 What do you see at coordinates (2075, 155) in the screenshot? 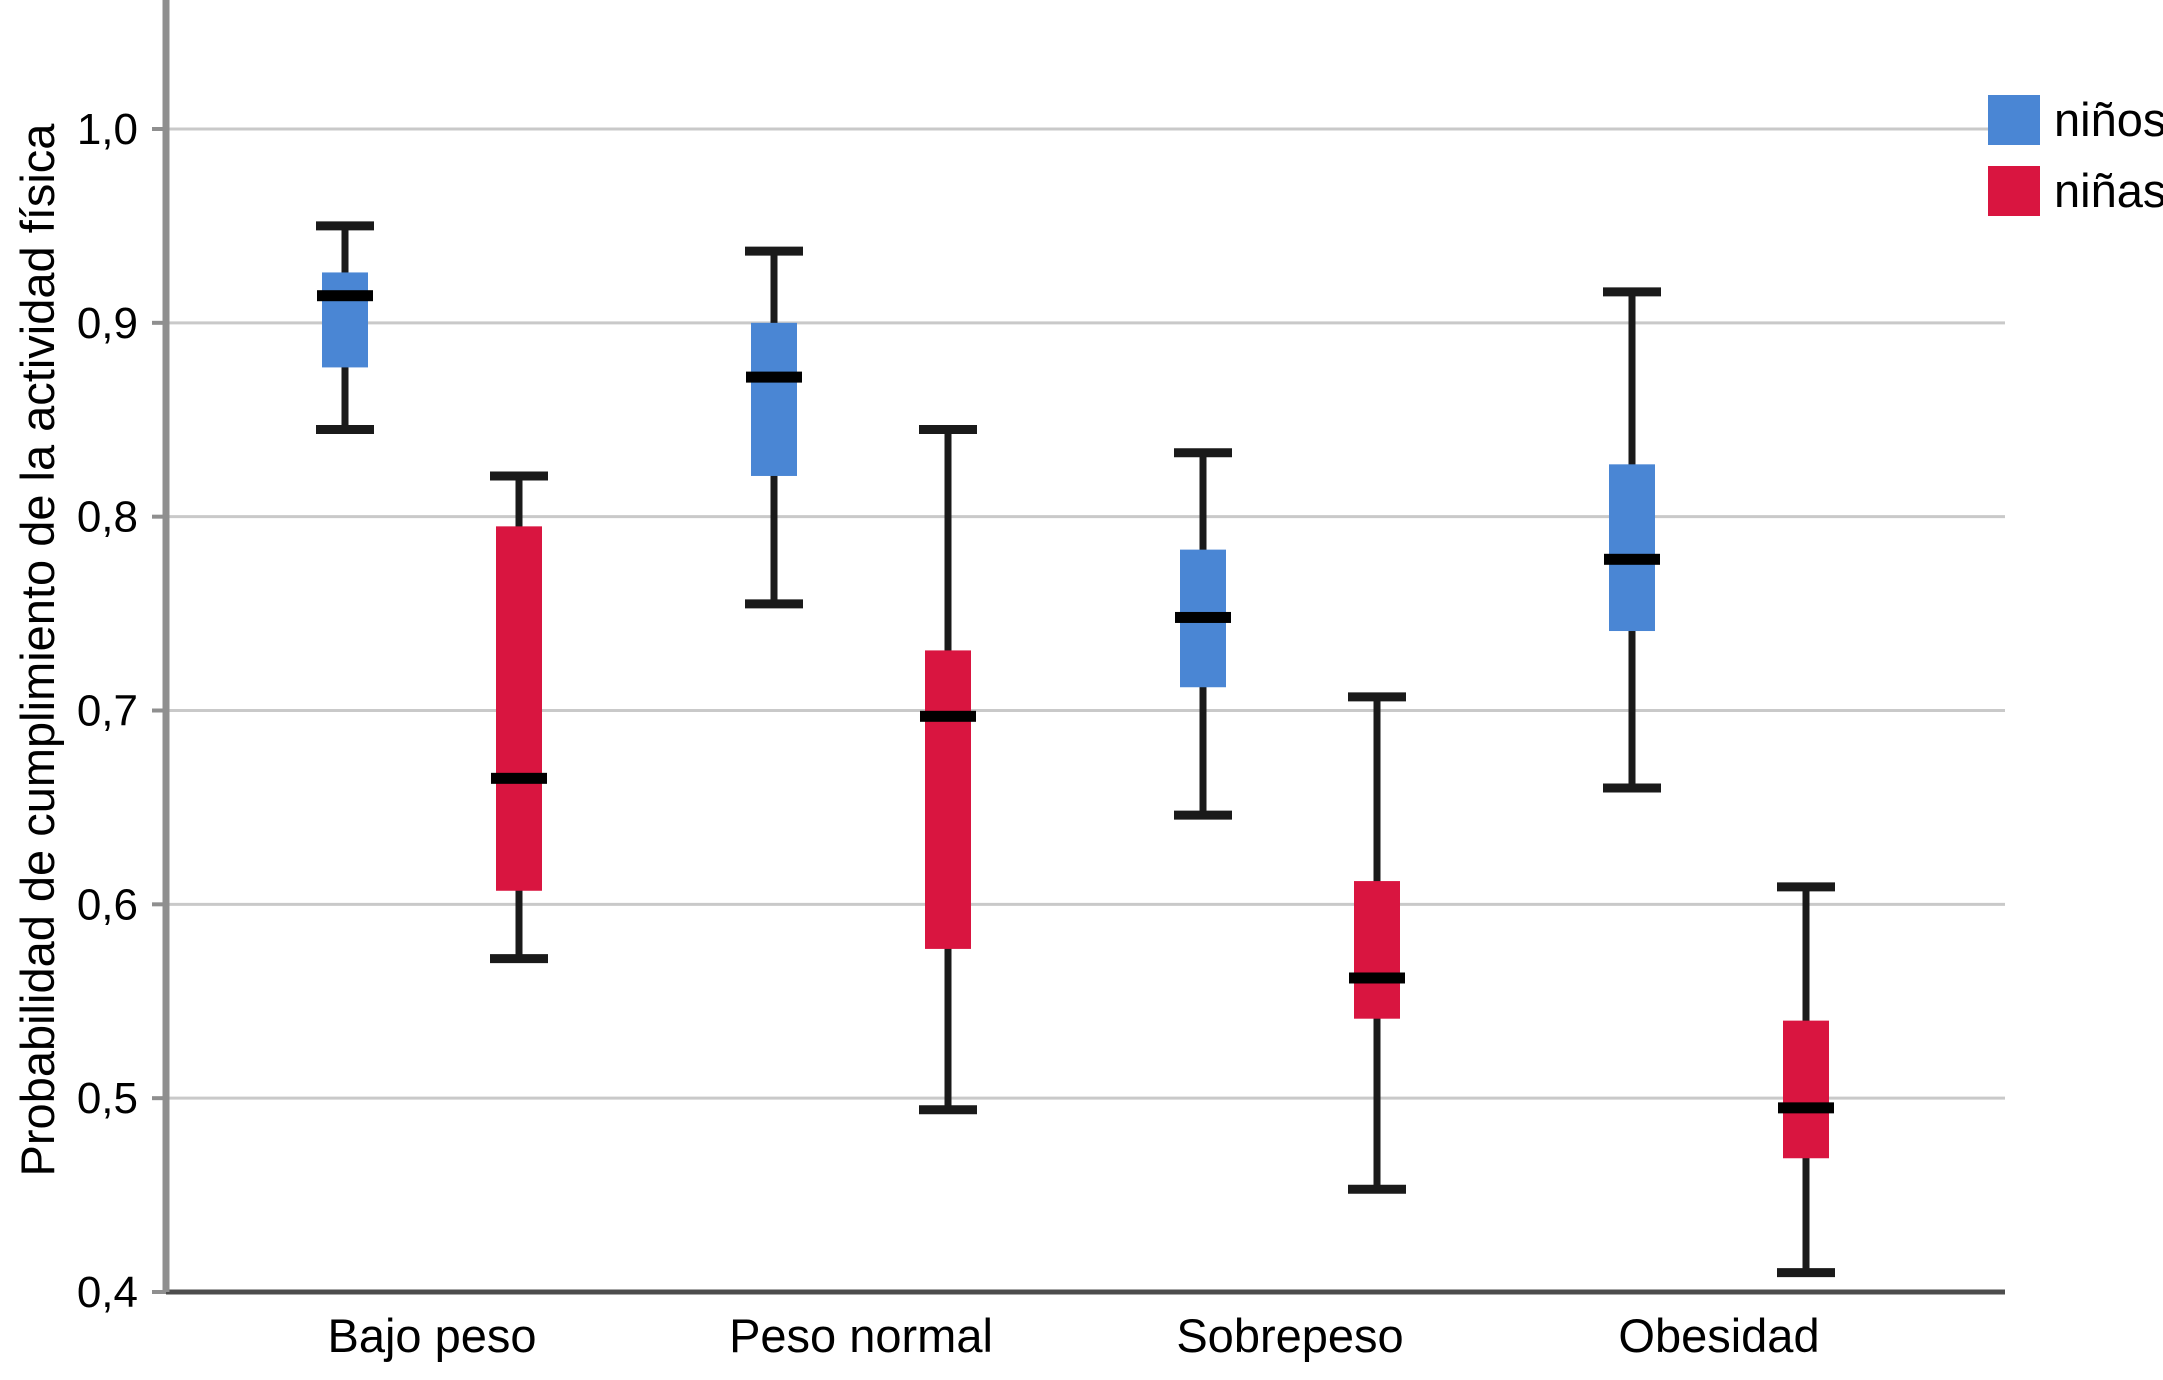
I see `legend: niños niñas` at bounding box center [2075, 155].